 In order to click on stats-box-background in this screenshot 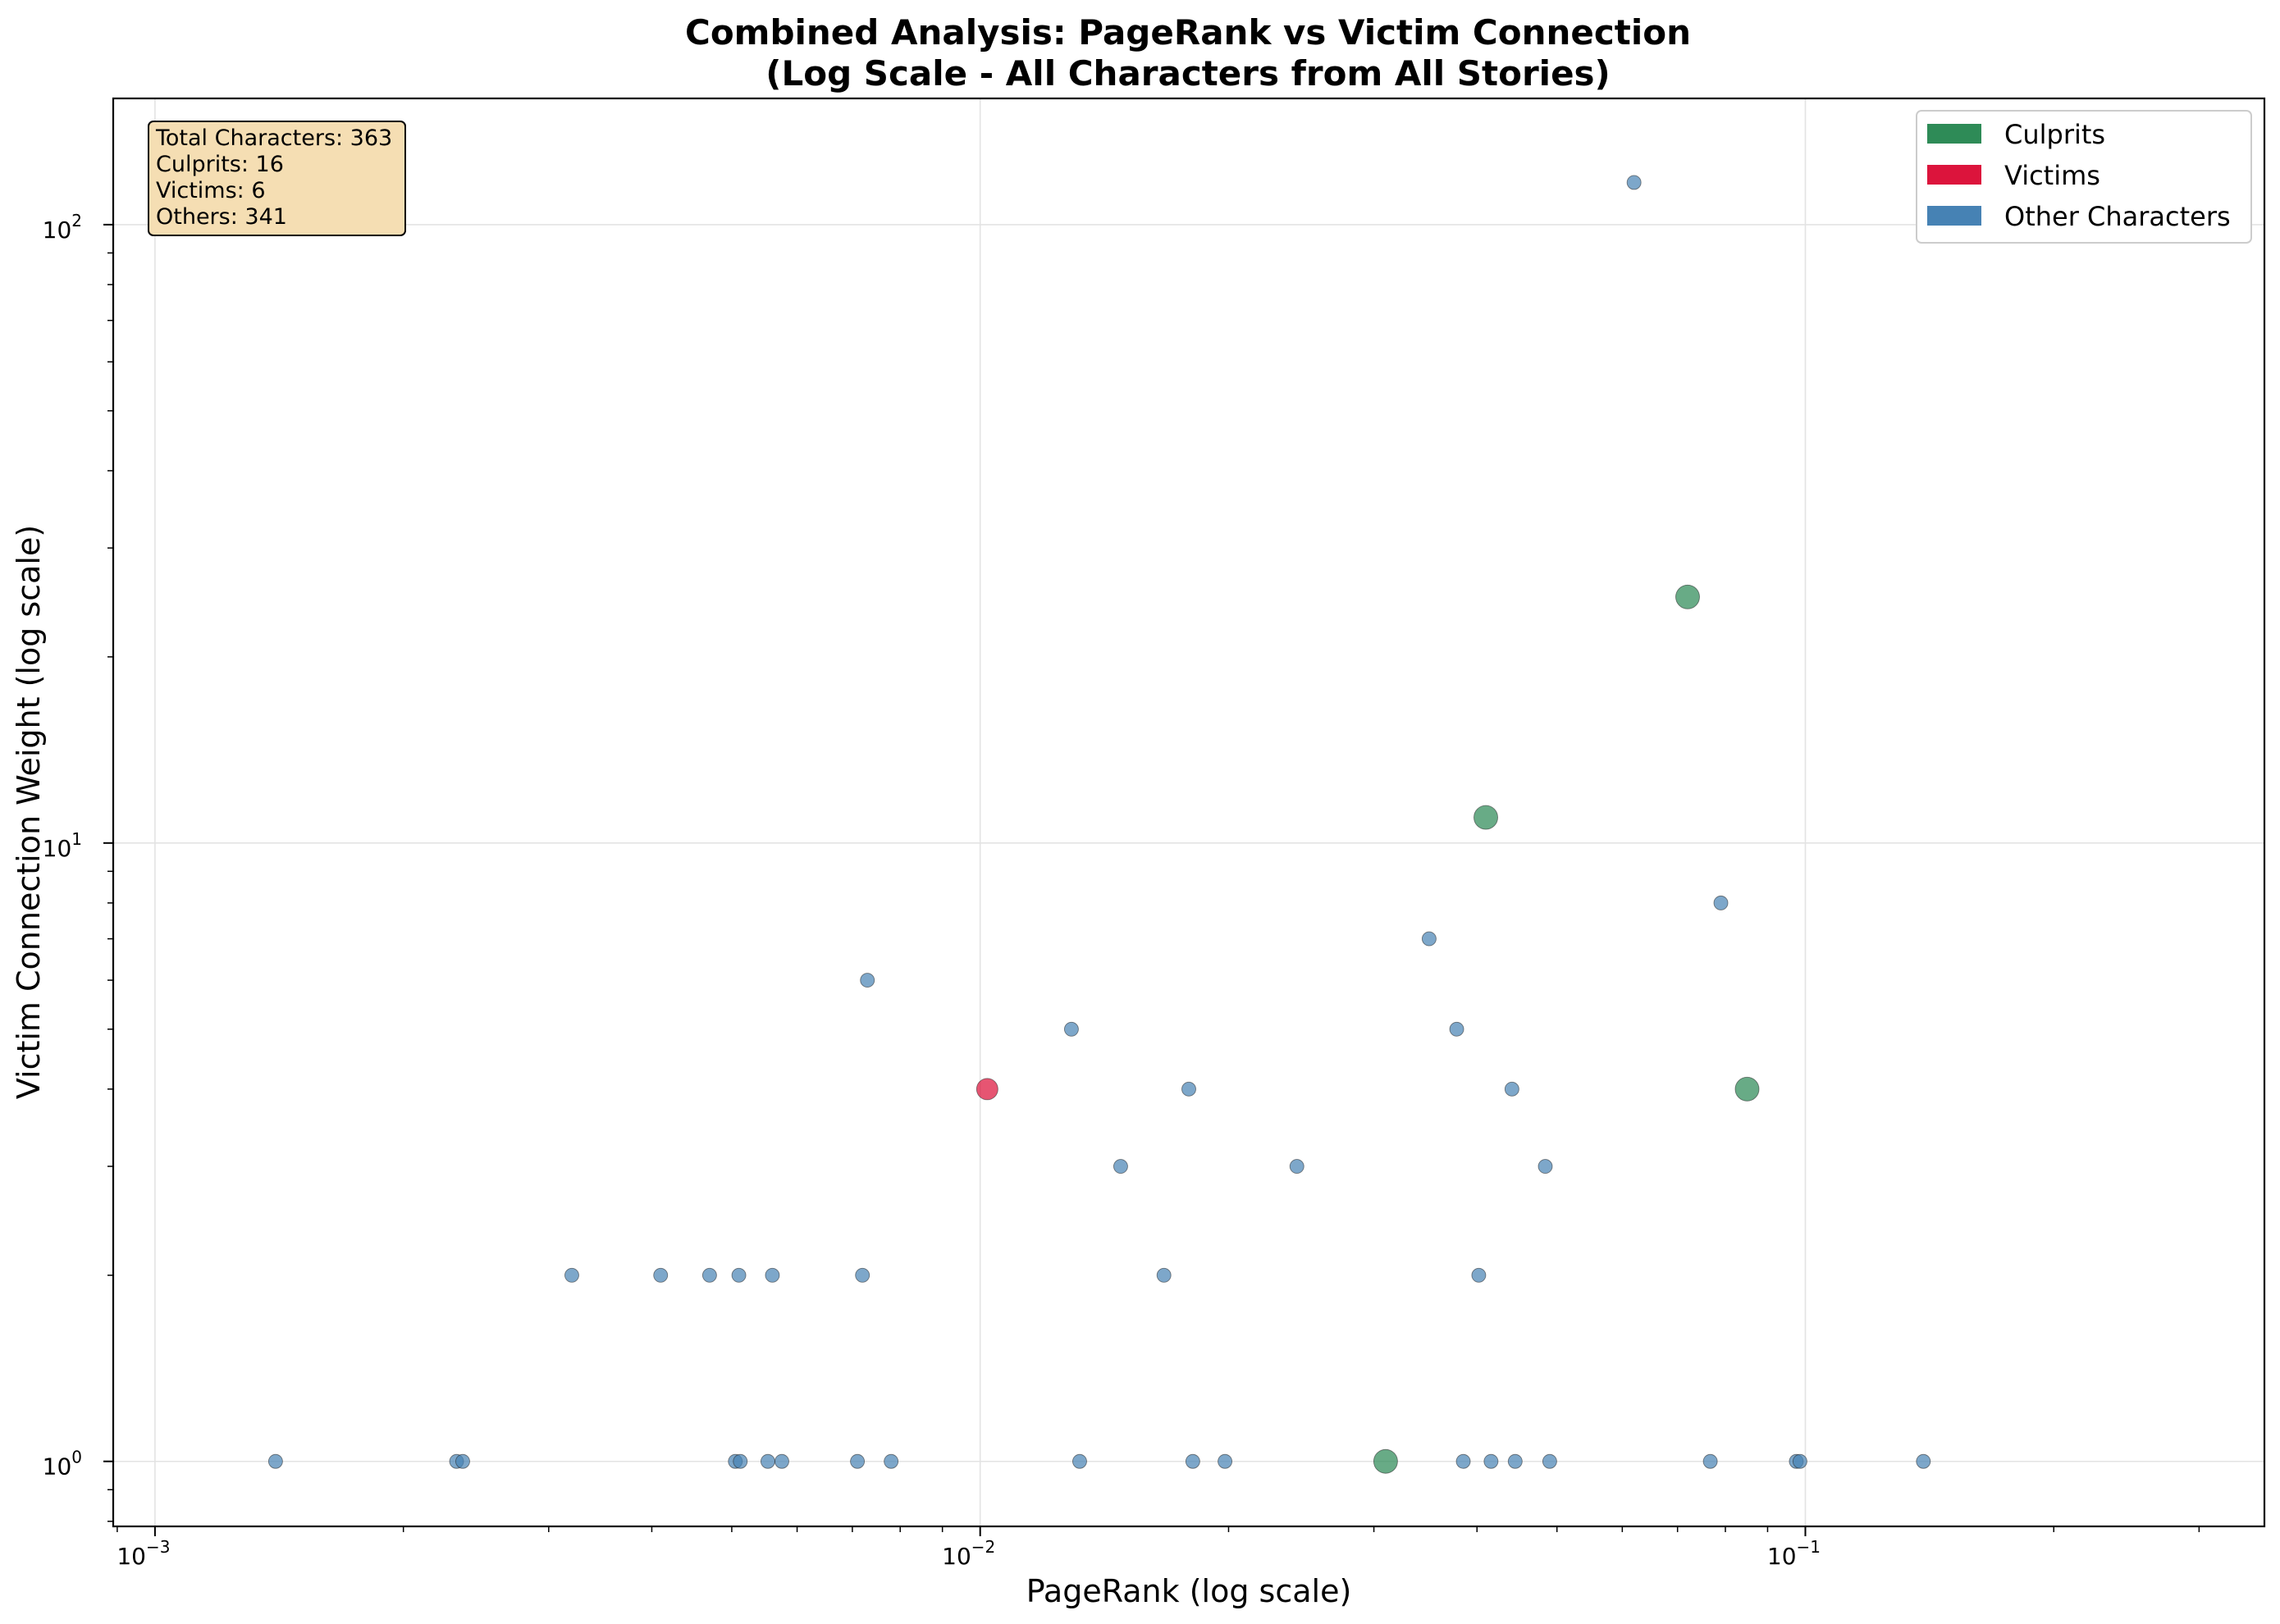, I will do `click(277, 178)`.